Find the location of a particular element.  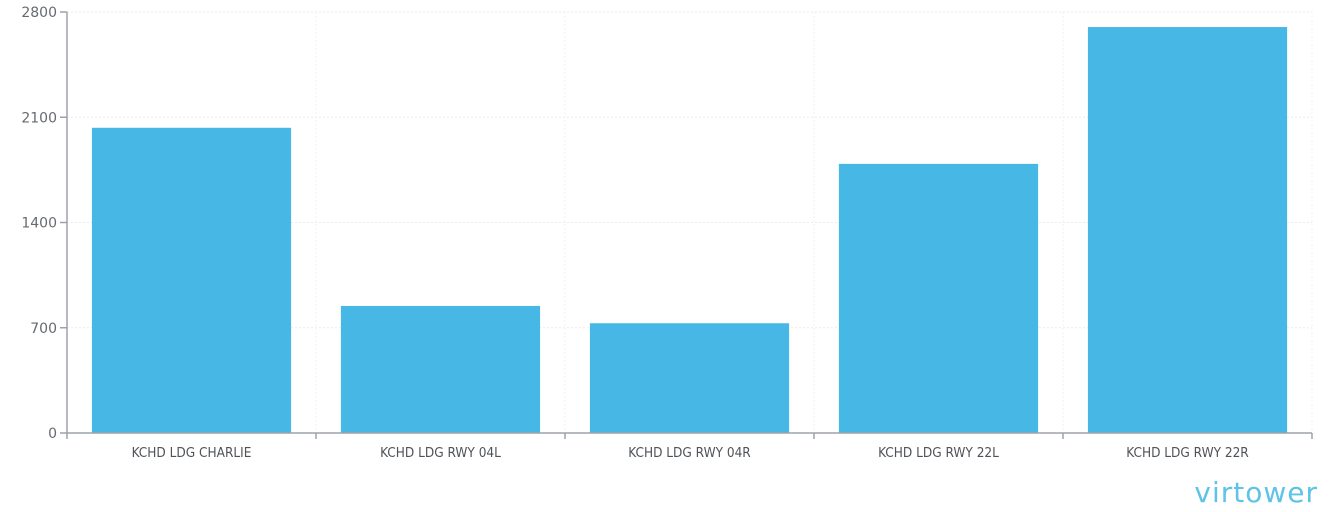

y-axis-tick-labels: 0 700 1400 2100 2800 is located at coordinates (39, 223).